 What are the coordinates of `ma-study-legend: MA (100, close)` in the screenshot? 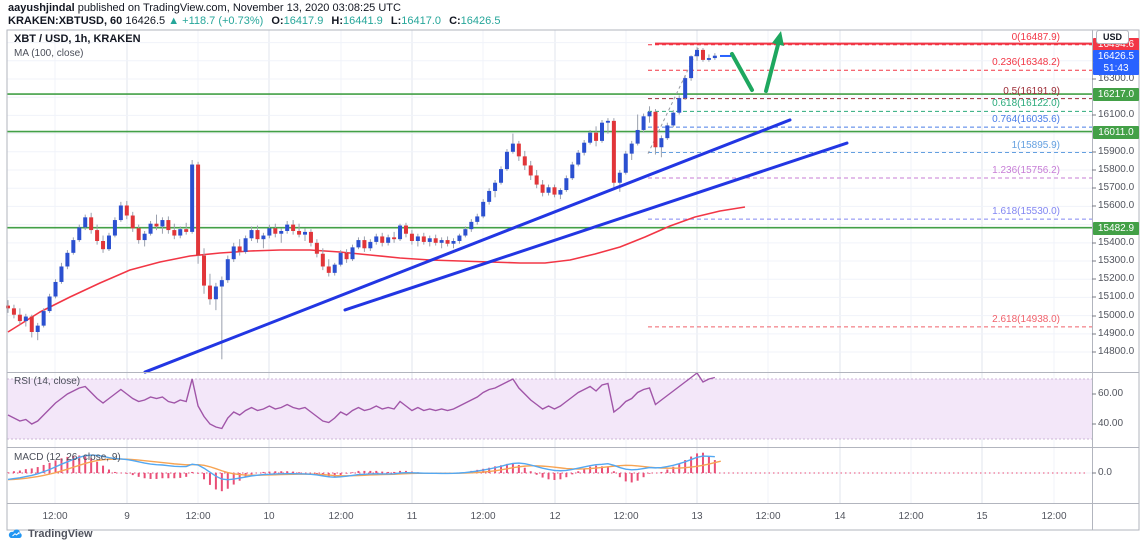 It's located at (49, 53).